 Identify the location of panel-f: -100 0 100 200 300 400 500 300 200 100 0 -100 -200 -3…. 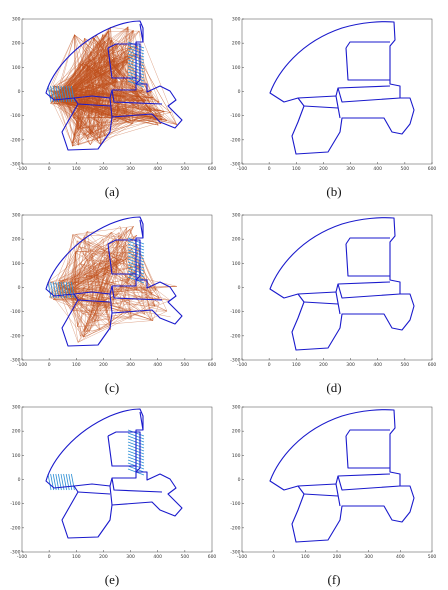
(333, 484).